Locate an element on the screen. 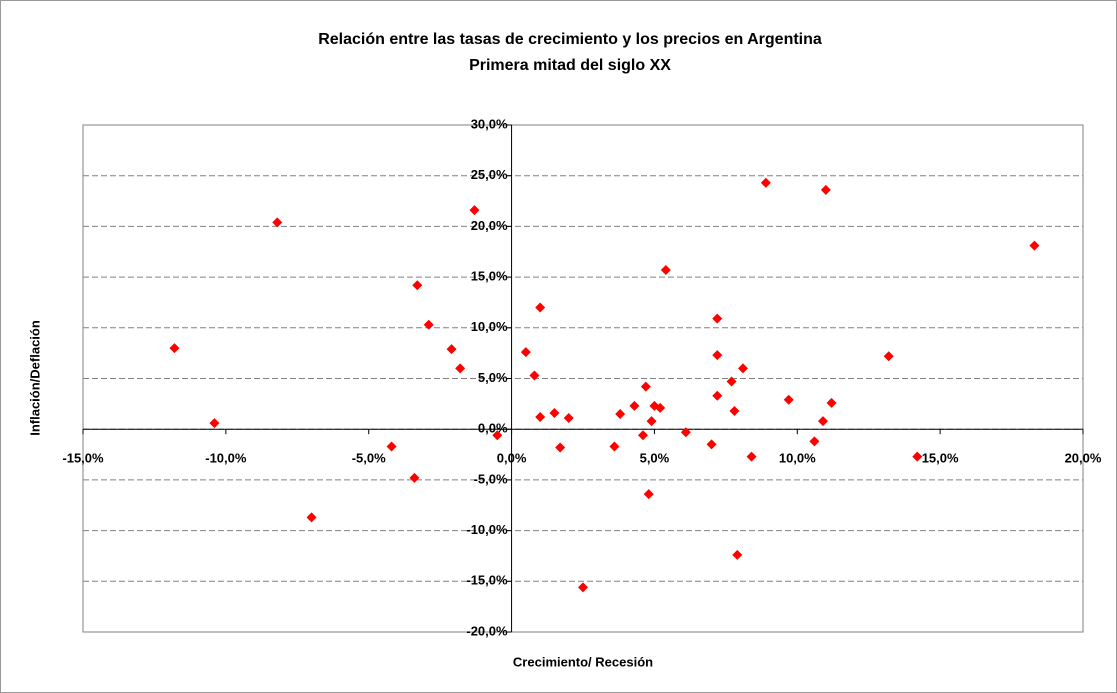 The width and height of the screenshot is (1117, 693). y-tick-label: -10,0% is located at coordinates (487, 529).